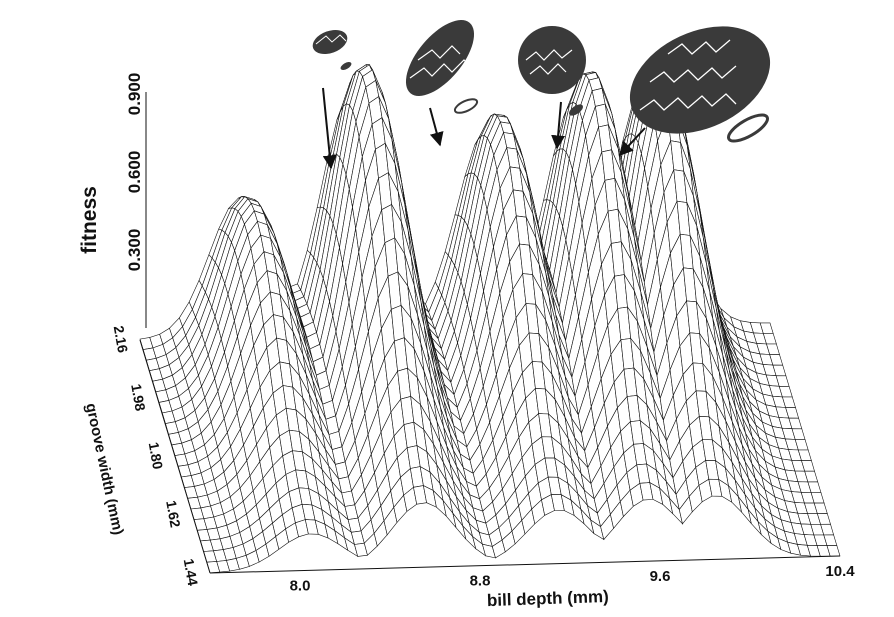 This screenshot has height=617, width=894. Describe the element at coordinates (156, 456) in the screenshot. I see `y-tick-label: 1.80` at that location.